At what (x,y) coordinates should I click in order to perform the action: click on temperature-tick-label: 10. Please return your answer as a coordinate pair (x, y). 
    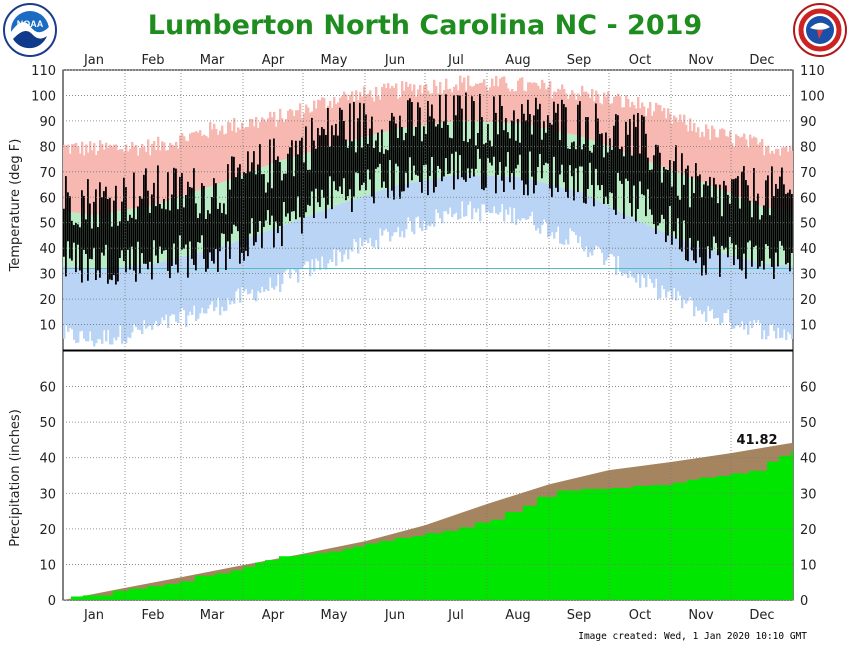
    Looking at the image, I should click on (47, 326).